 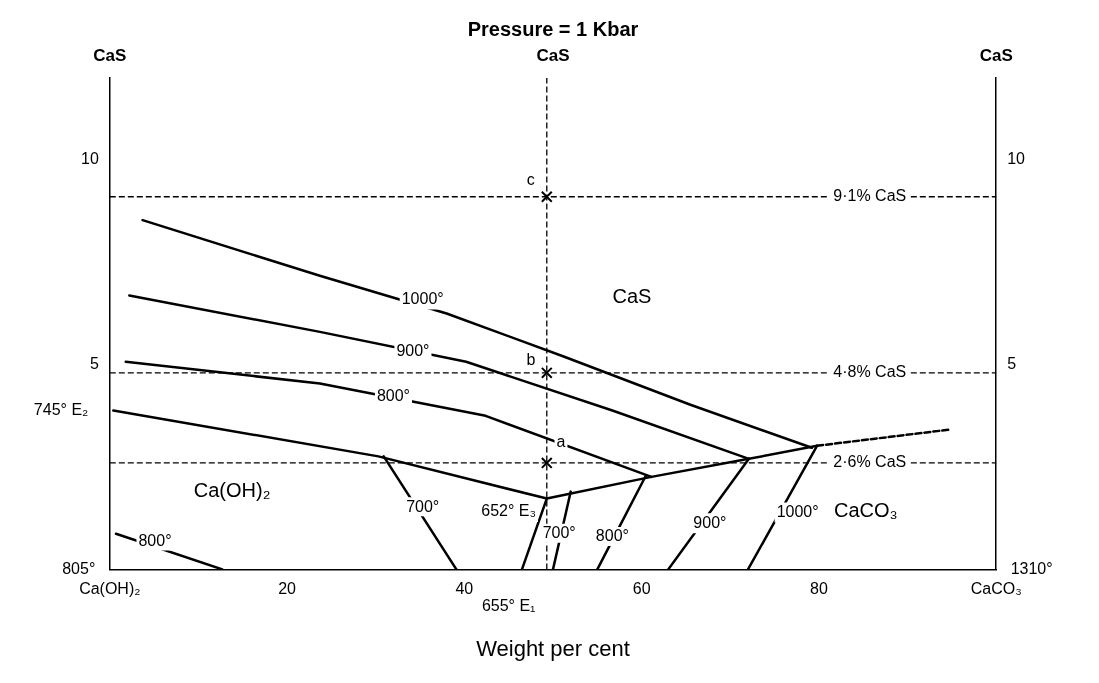 What do you see at coordinates (287, 589) in the screenshot?
I see `x-tick-label: 20` at bounding box center [287, 589].